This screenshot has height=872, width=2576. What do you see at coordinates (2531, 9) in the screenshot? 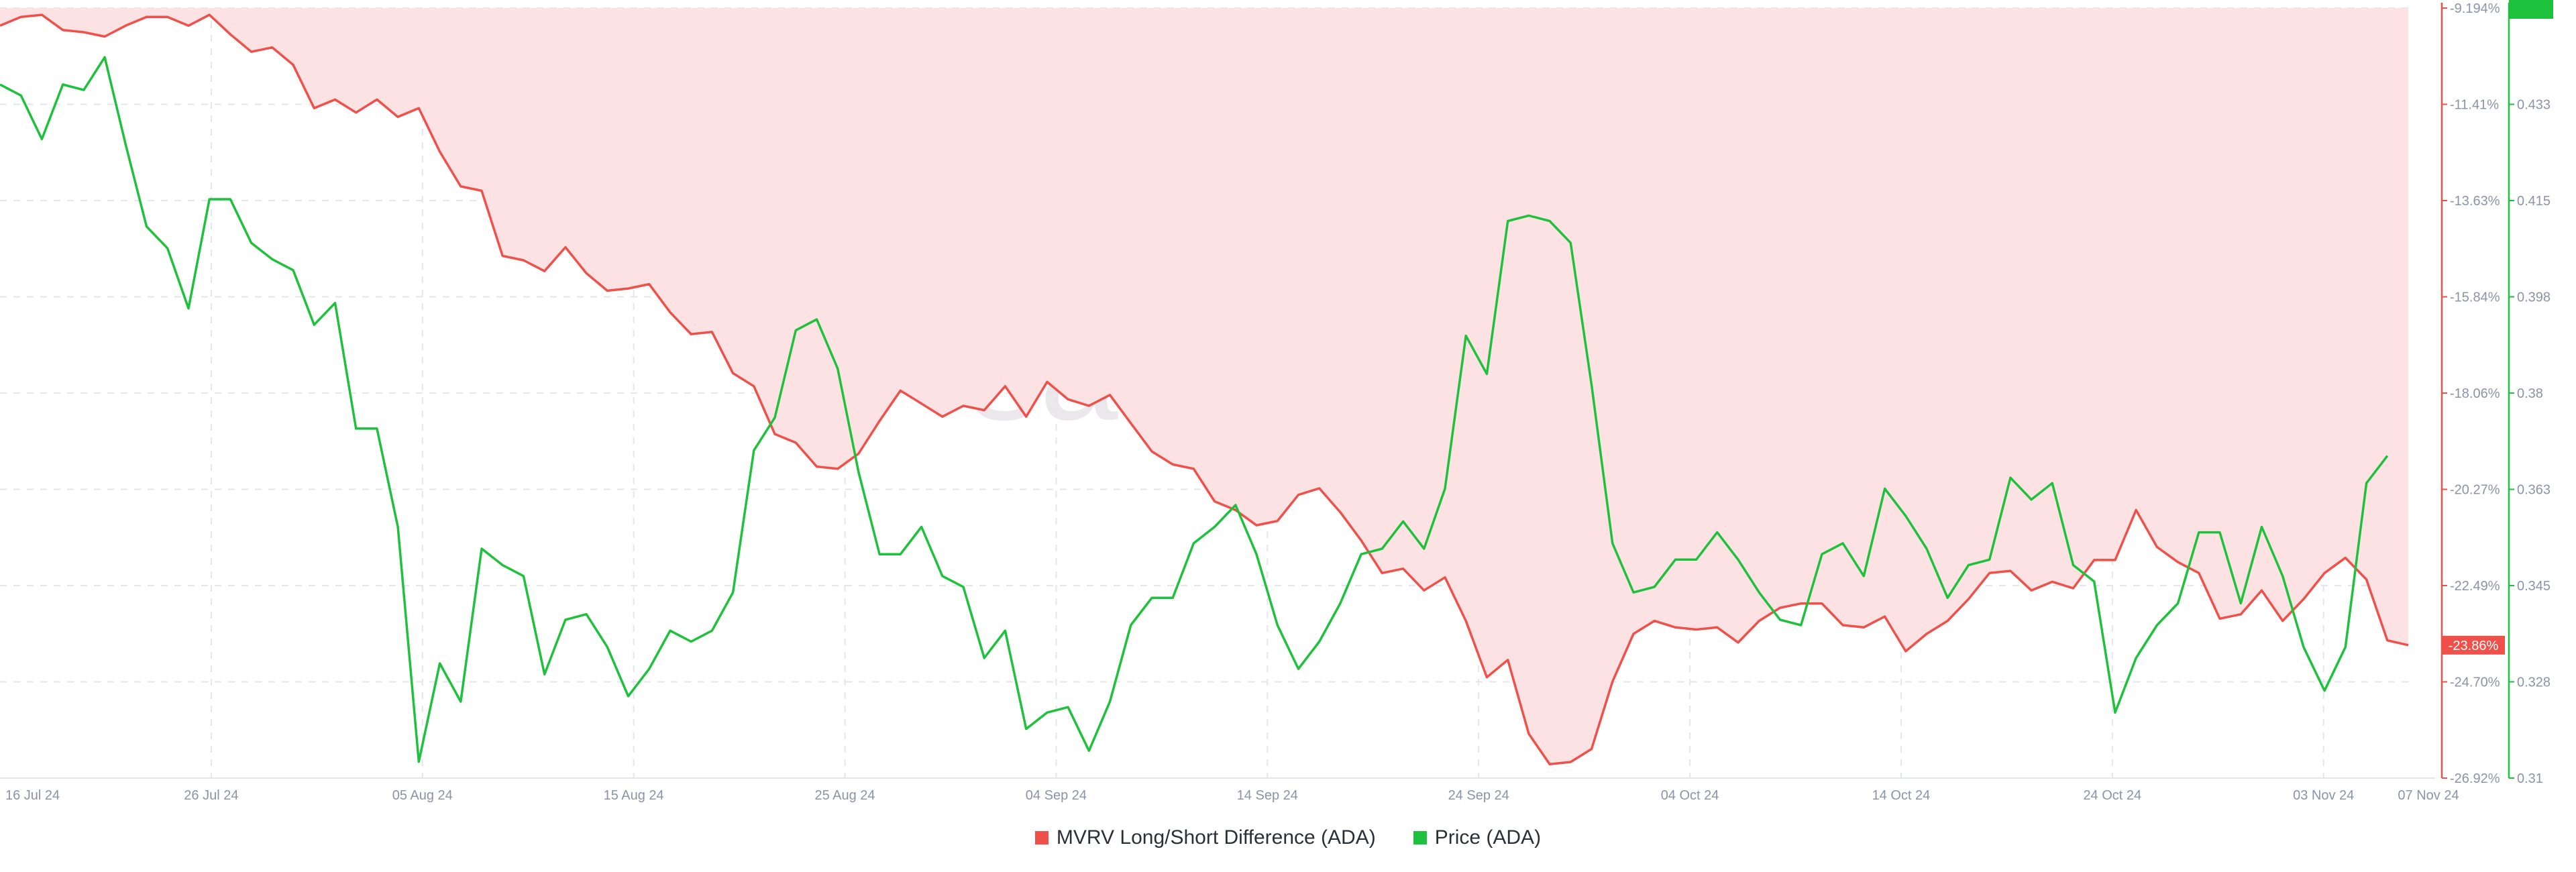
I see `price-last-value-badge` at bounding box center [2531, 9].